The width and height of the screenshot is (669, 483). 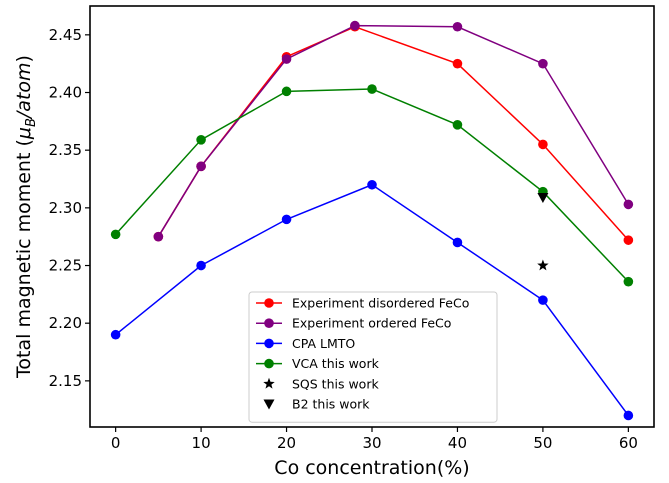 What do you see at coordinates (628, 443) in the screenshot?
I see `x-tick-label: 60` at bounding box center [628, 443].